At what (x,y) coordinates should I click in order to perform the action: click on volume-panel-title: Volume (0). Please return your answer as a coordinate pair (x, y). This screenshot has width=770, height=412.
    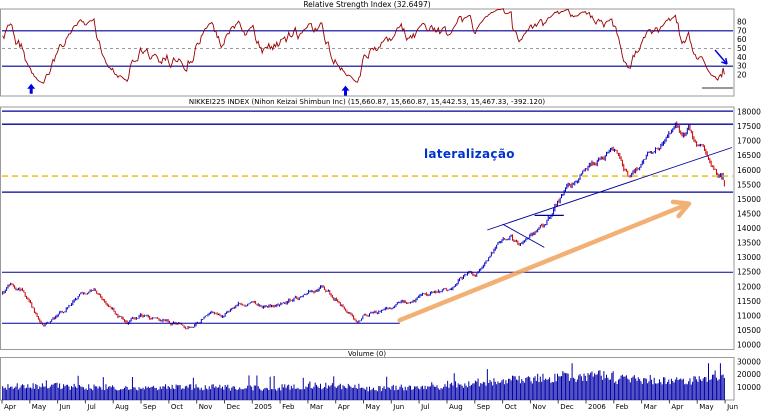
    Looking at the image, I should click on (367, 354).